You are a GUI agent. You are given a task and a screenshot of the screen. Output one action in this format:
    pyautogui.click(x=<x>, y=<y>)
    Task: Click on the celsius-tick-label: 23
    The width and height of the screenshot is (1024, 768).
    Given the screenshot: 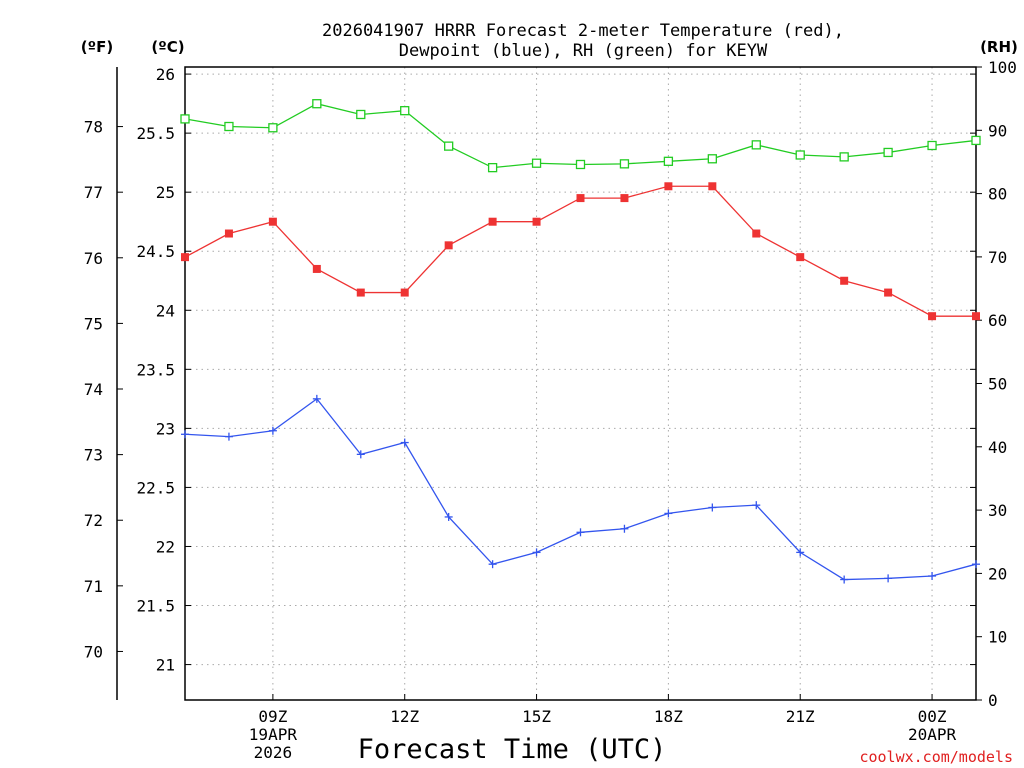 What is the action you would take?
    pyautogui.click(x=165, y=428)
    